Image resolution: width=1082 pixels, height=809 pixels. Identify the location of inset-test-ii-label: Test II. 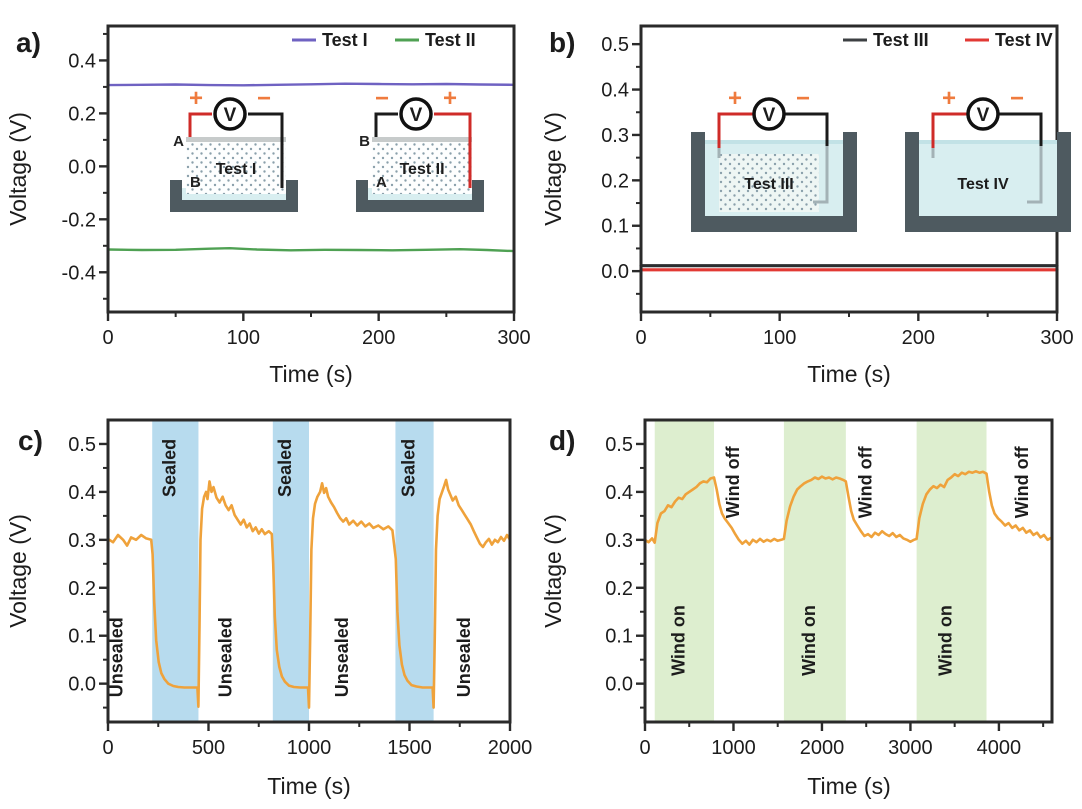
(421, 169).